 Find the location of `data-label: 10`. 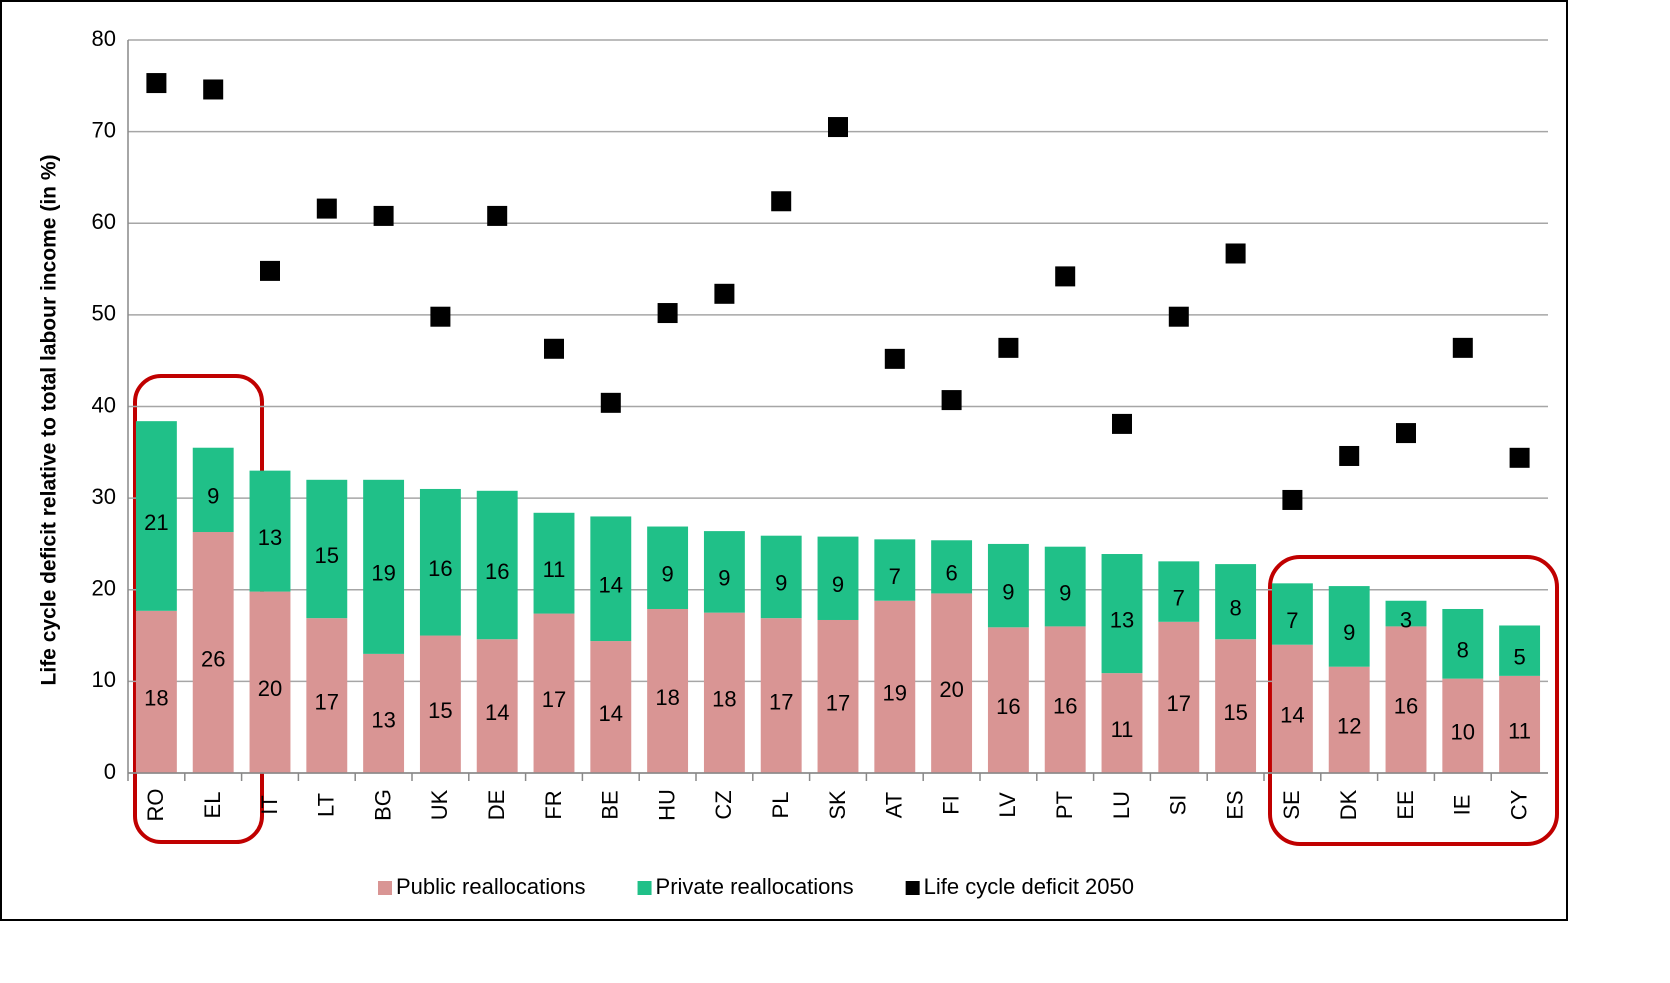

data-label: 10 is located at coordinates (1463, 732).